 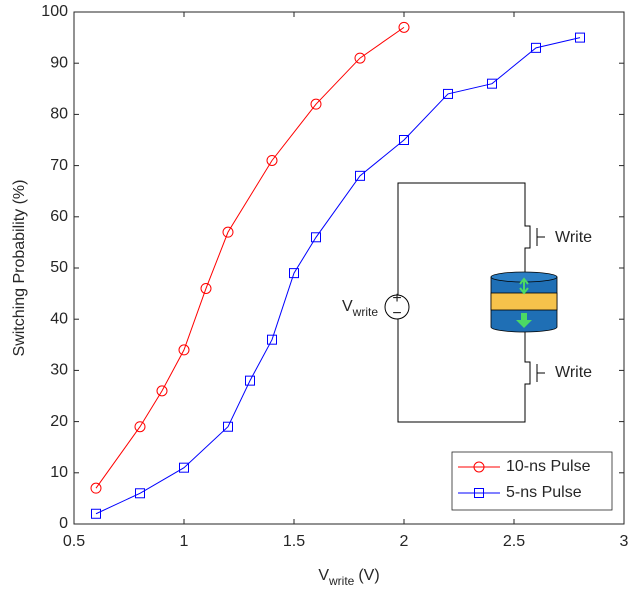 I want to click on x-label-main: V, so click(x=323, y=575).